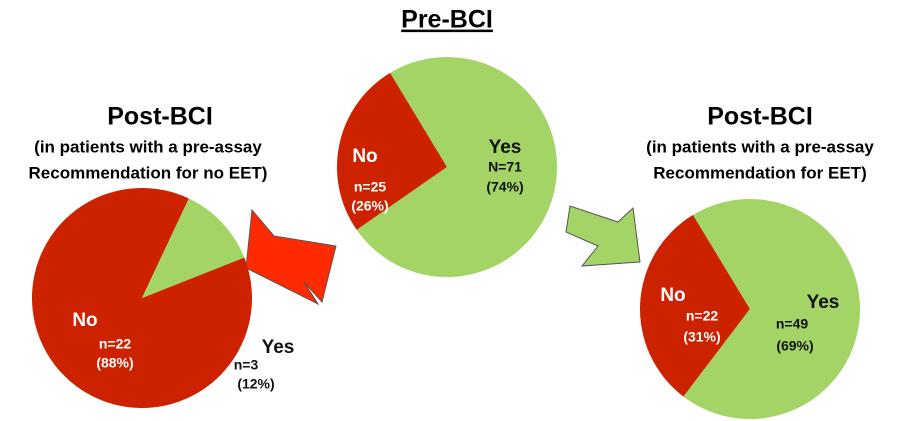  I want to click on value-label: n=3, so click(246, 365).